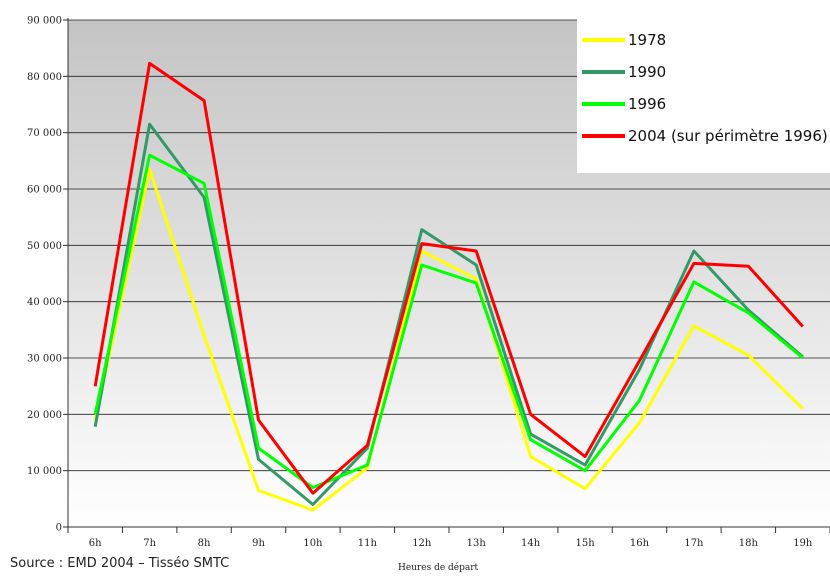 This screenshot has height=576, width=830. I want to click on x-tick-label: 9h, so click(258, 543).